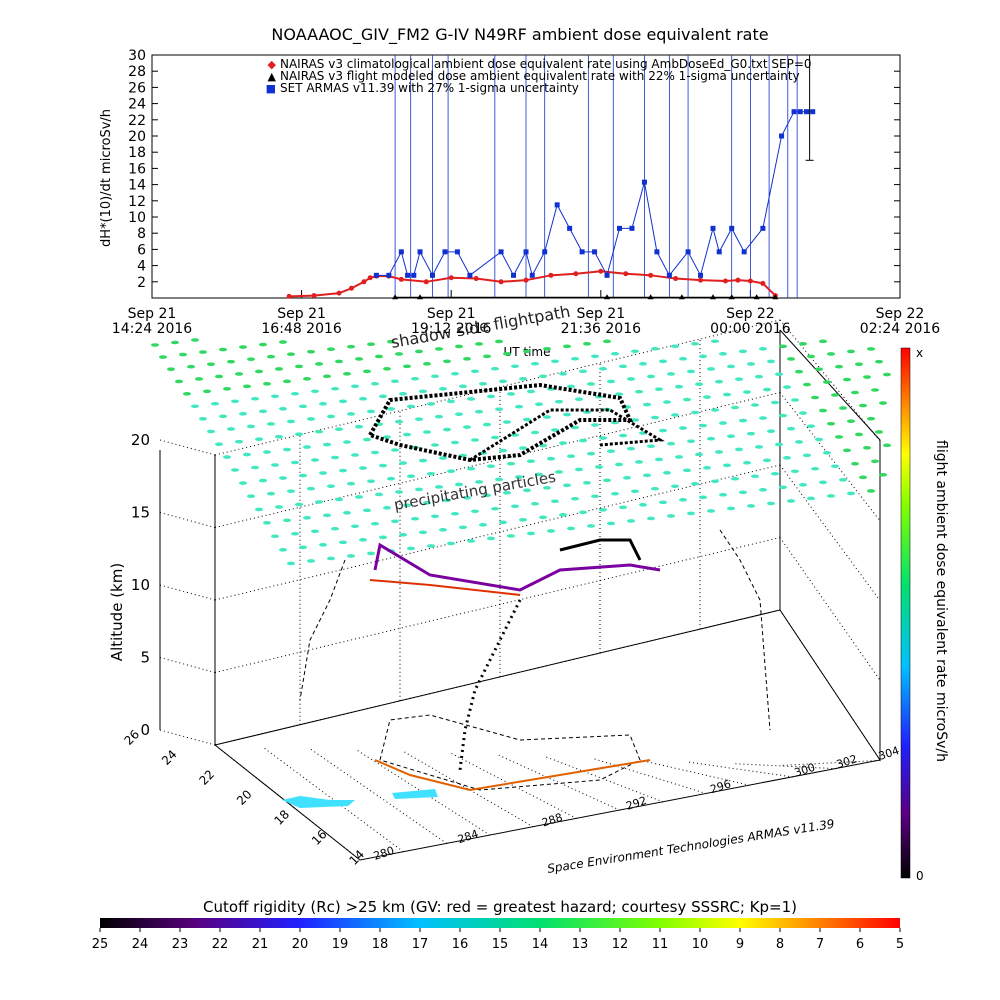 This screenshot has height=1000, width=1000. Describe the element at coordinates (497, 532) in the screenshot. I see `z-grid-back` at that location.